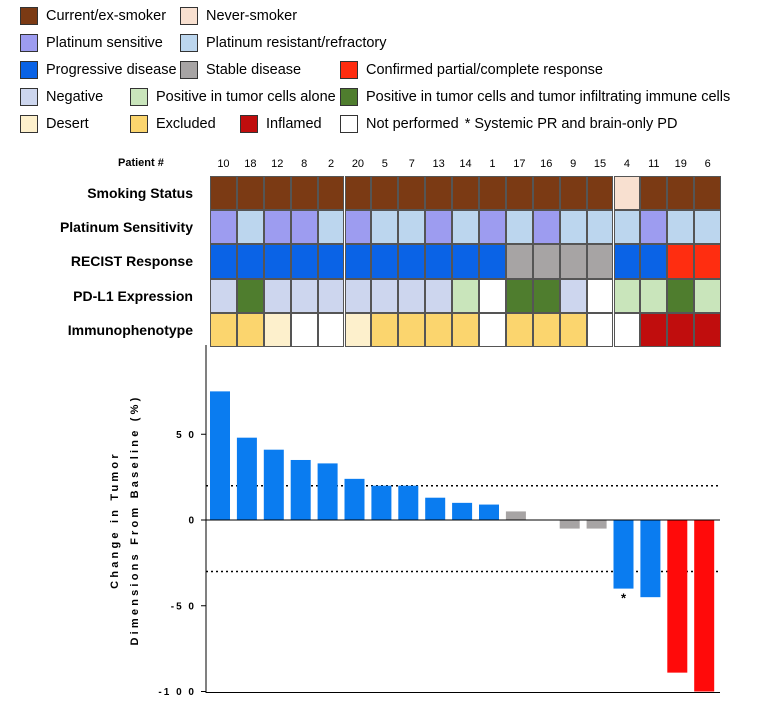 Image resolution: width=775 pixels, height=714 pixels. I want to click on patient-id-label: 11, so click(654, 164).